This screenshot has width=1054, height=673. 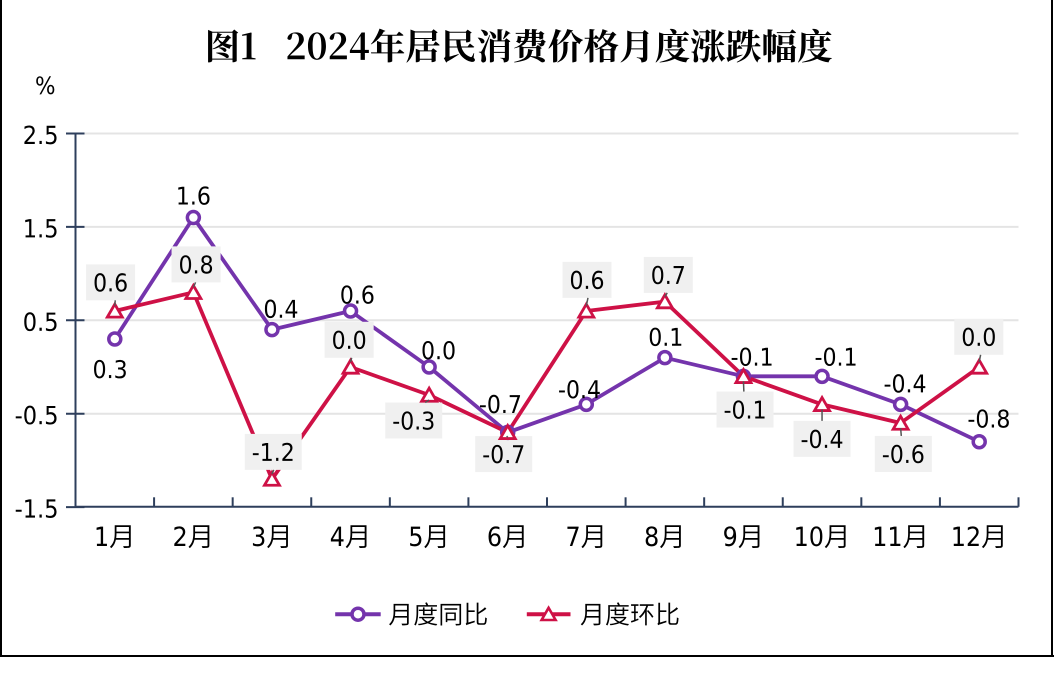 I want to click on frame-bottom-border, so click(x=527, y=656).